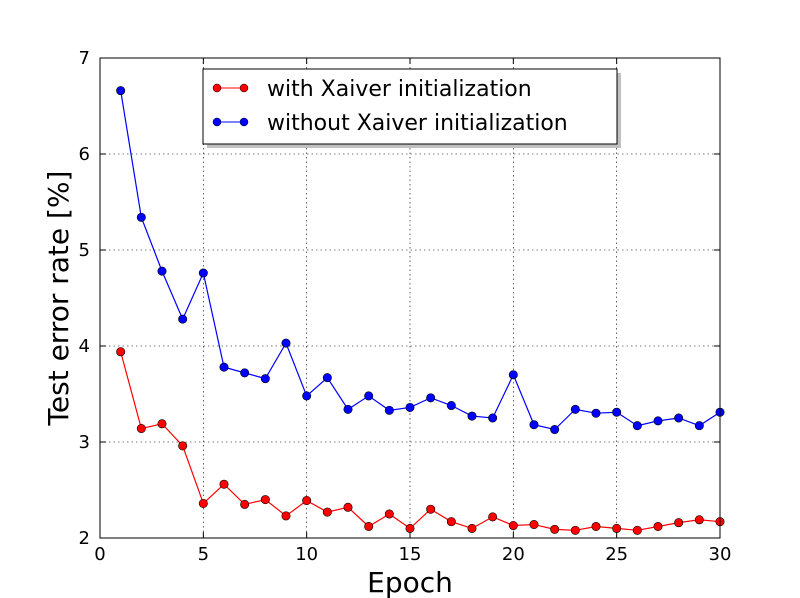  Describe the element at coordinates (399, 89) in the screenshot. I see `legend-label-with: with Xaiver initialization` at that location.